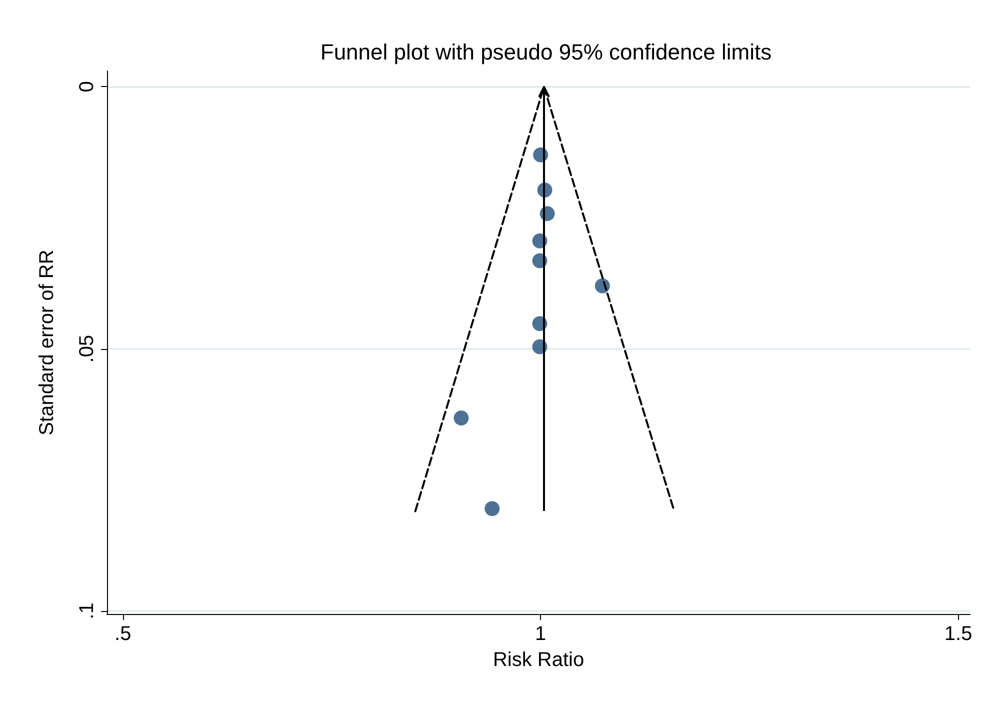 This screenshot has height=725, width=987. I want to click on chart-title: Funnel plot with pseudo 95% confidence limits, so click(546, 52).